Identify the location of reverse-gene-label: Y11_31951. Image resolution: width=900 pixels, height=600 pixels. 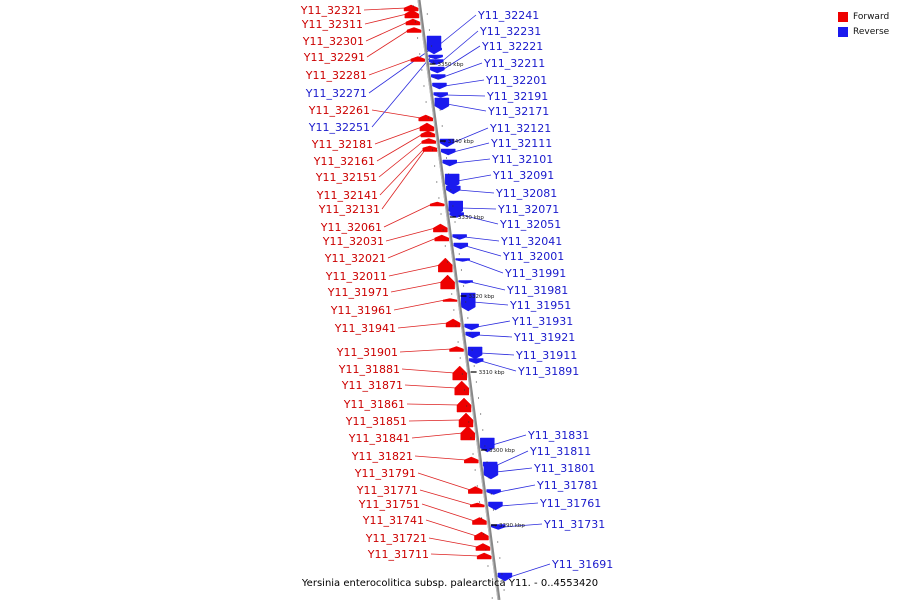
(540, 305).